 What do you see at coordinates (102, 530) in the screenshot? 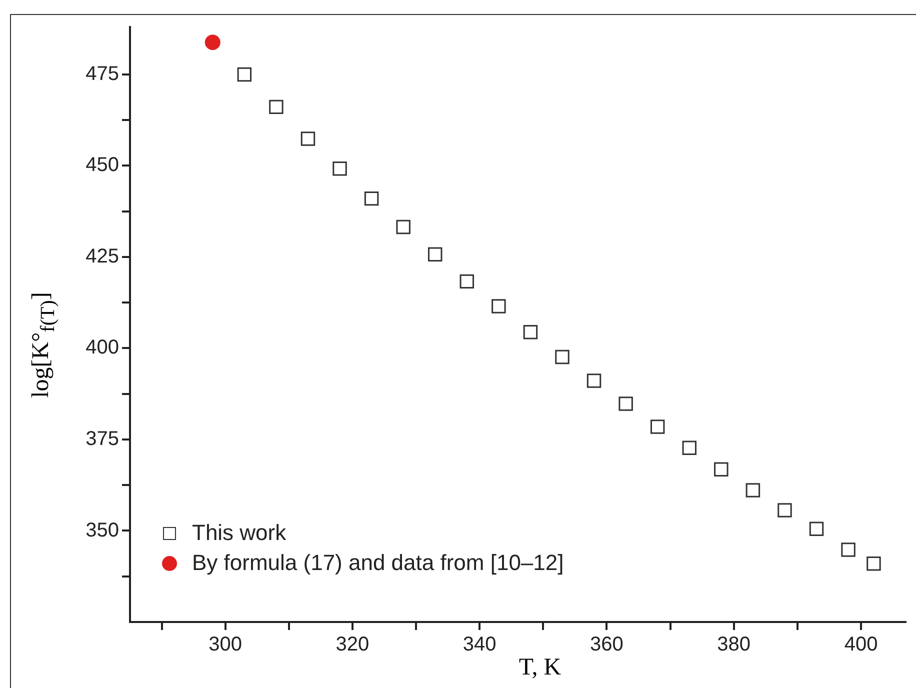
I see `y-tick-label: 350` at bounding box center [102, 530].